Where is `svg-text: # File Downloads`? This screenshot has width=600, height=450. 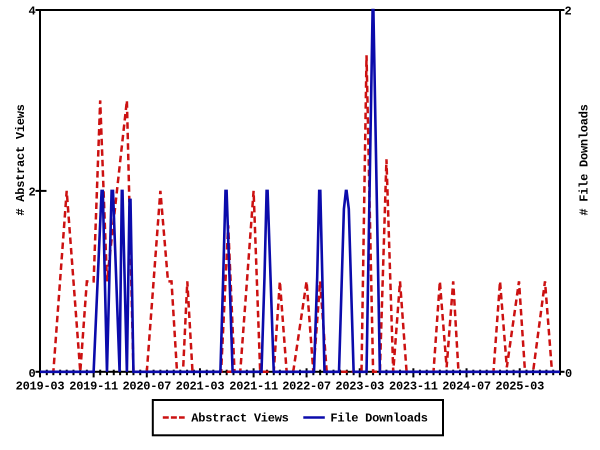 svg-text: # File Downloads is located at coordinates (584, 159).